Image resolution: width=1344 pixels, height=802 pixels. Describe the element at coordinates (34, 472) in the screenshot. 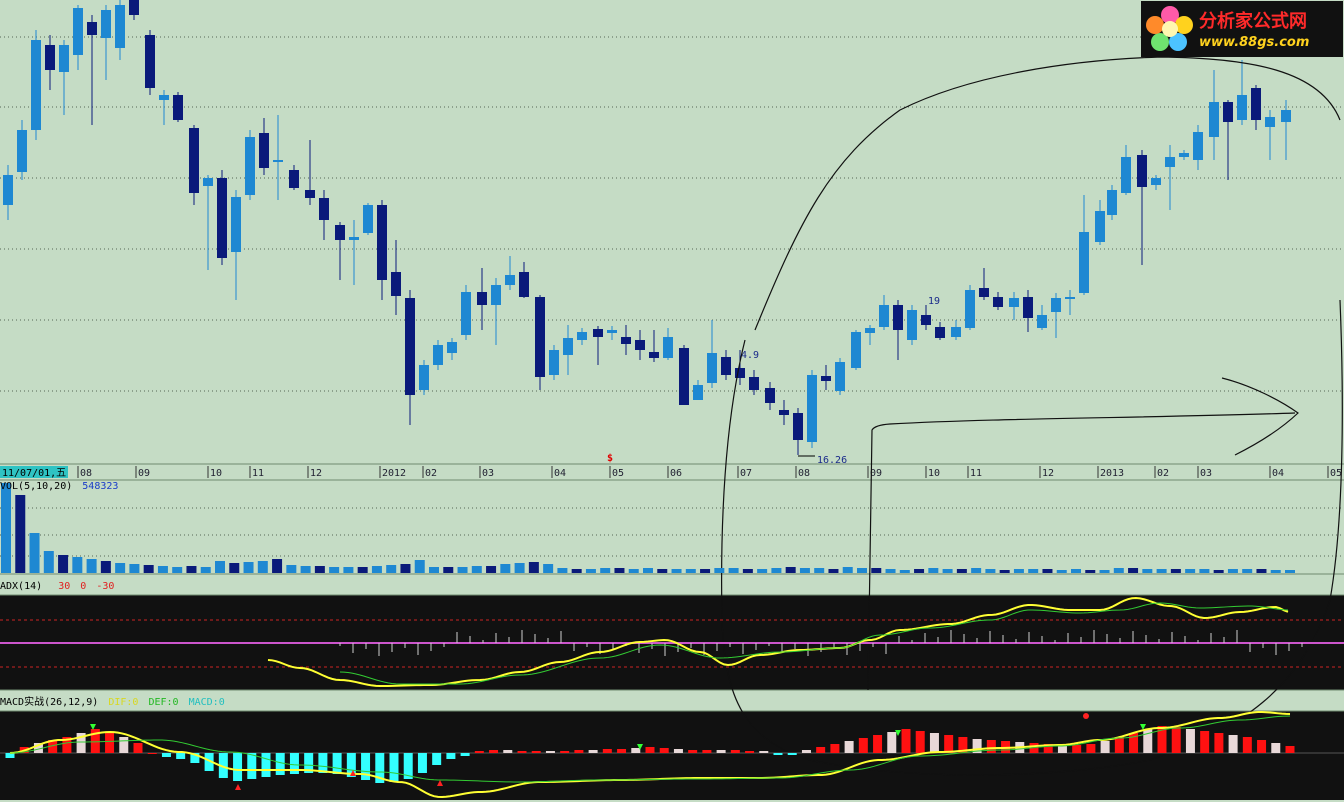

I see `date-badge` at that location.